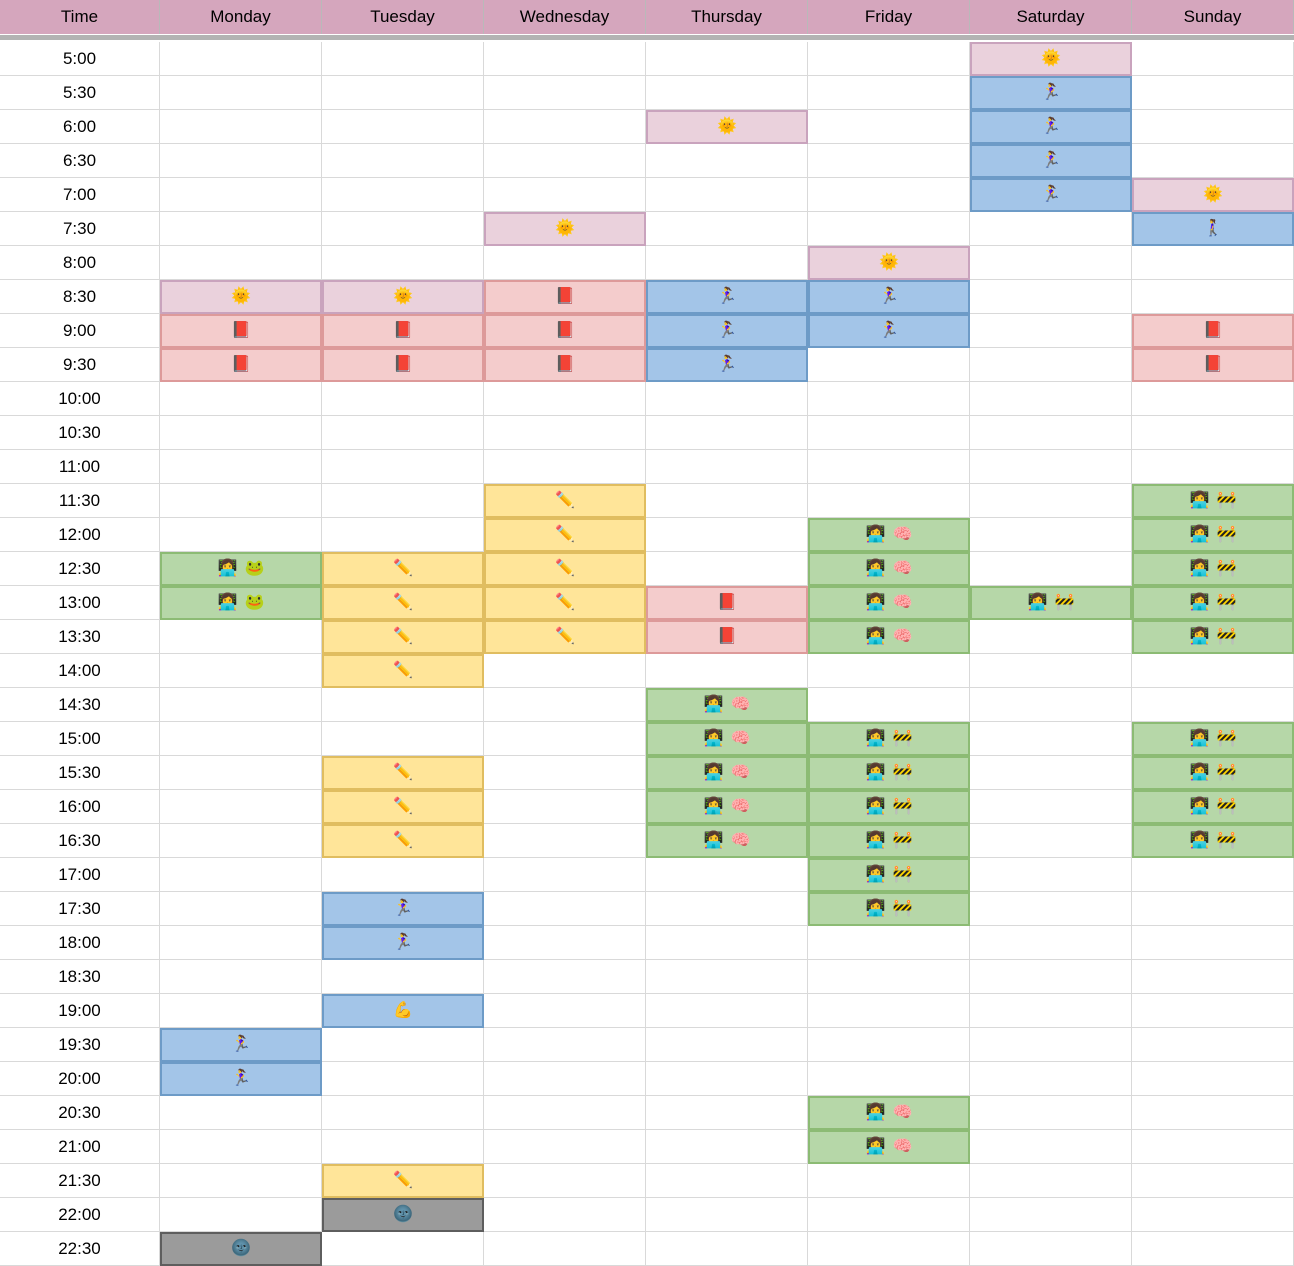 The width and height of the screenshot is (1294, 1266). Describe the element at coordinates (889, 841) in the screenshot. I see `schedule-cell-friday-1630: 👩‍💻 🚧` at that location.